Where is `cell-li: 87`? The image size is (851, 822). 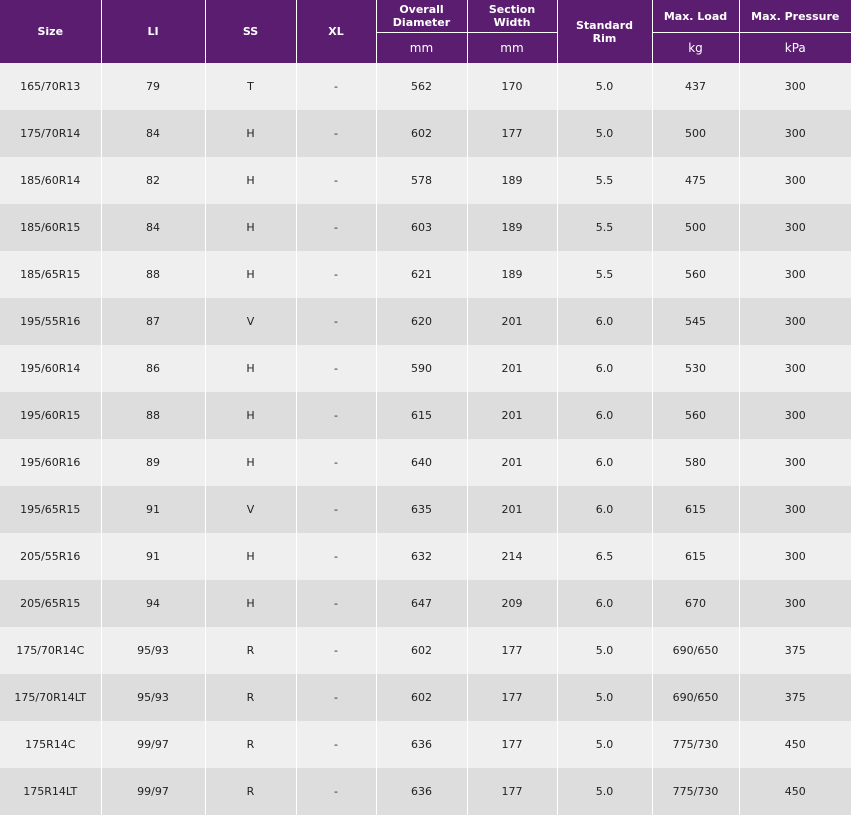 cell-li: 87 is located at coordinates (153, 321).